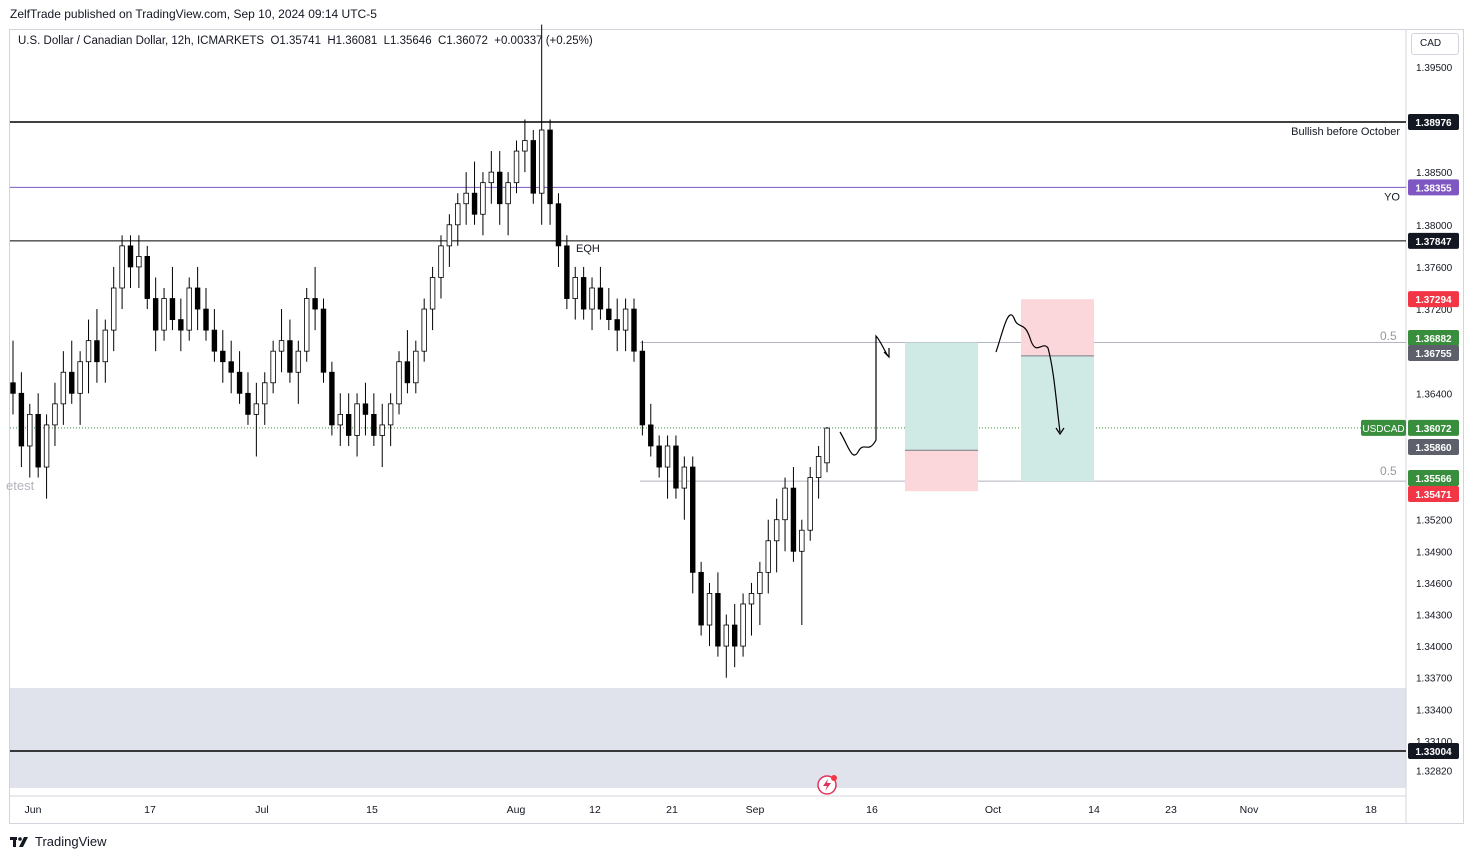 The height and width of the screenshot is (860, 1473). I want to click on price-tag-value: 1.36755, so click(1433, 354).